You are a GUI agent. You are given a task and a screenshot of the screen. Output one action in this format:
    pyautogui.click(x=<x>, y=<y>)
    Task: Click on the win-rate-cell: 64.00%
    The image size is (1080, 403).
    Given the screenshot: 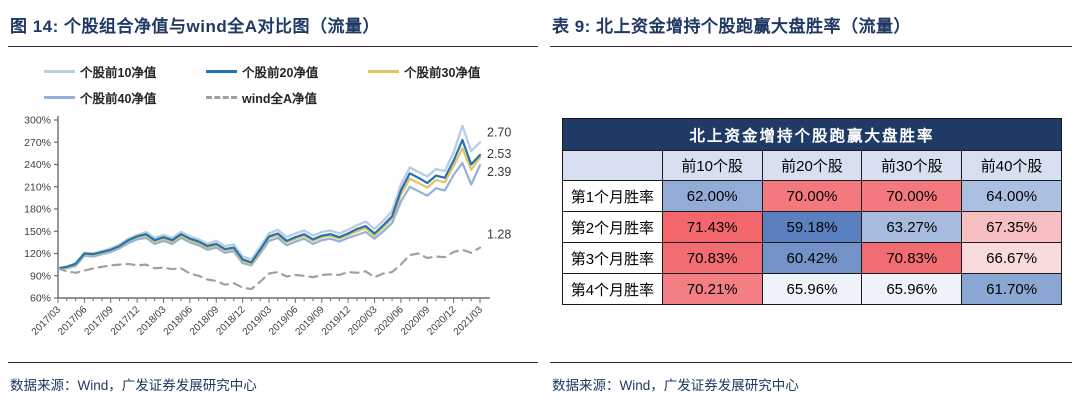 What is the action you would take?
    pyautogui.click(x=1011, y=196)
    